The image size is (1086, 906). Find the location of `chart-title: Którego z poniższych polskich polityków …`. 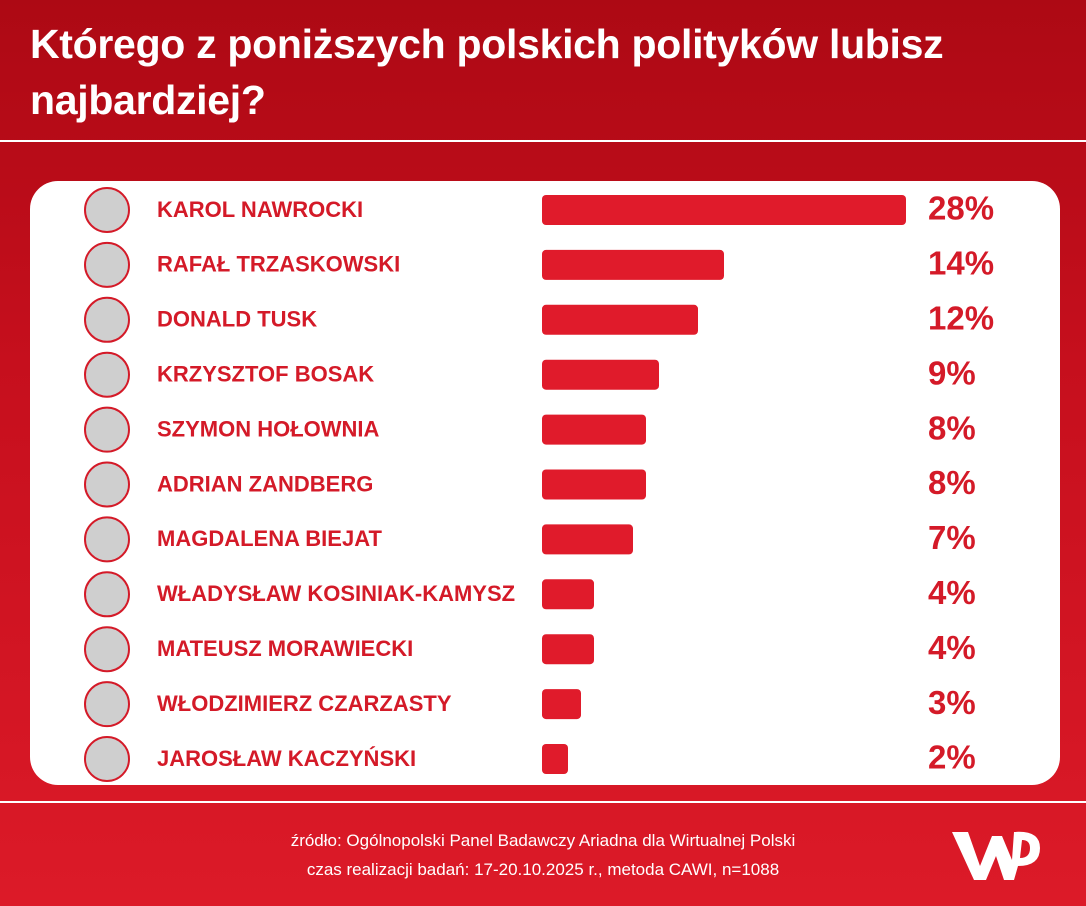

chart-title: Którego z poniższych polskich polityków … is located at coordinates (487, 72).